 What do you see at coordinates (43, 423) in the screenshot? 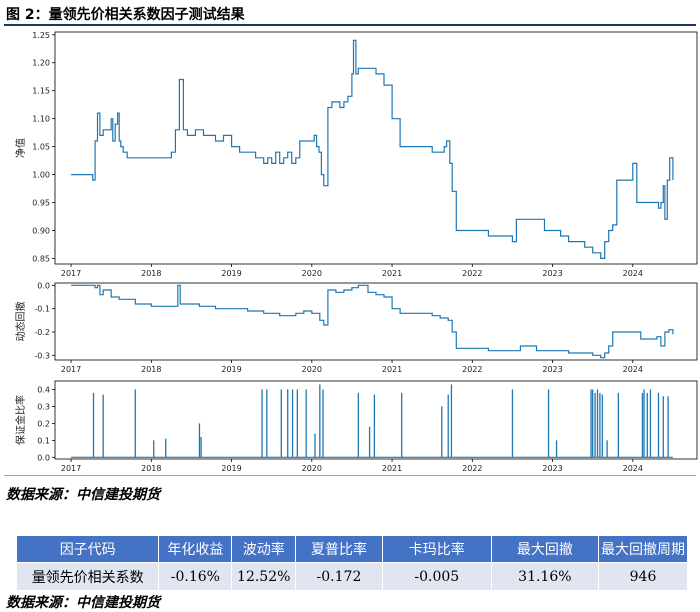
I see `y-tick-label: 0.2` at bounding box center [43, 423].